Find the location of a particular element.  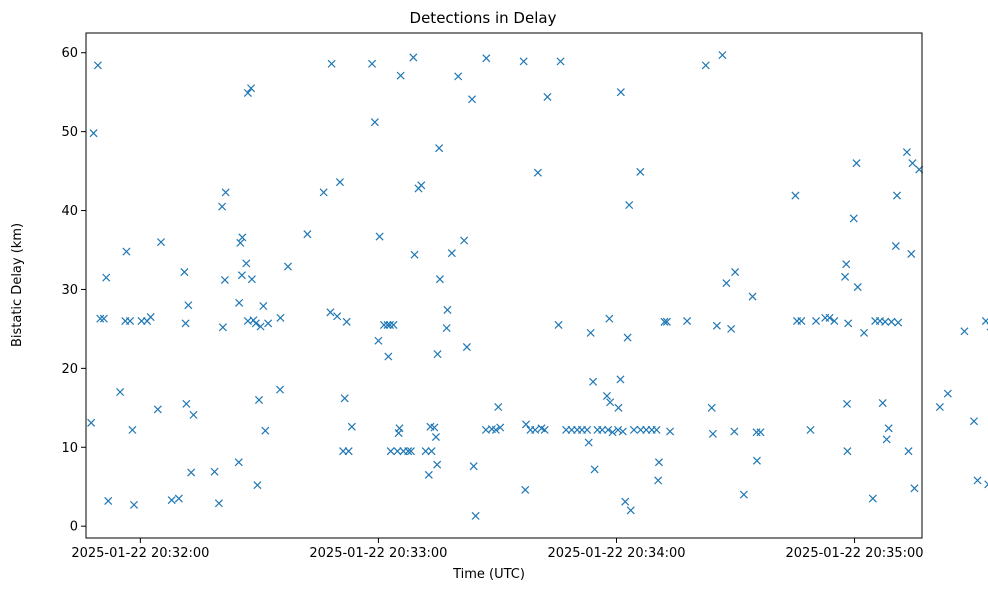

chart-title: Detections in Delay is located at coordinates (483, 18).